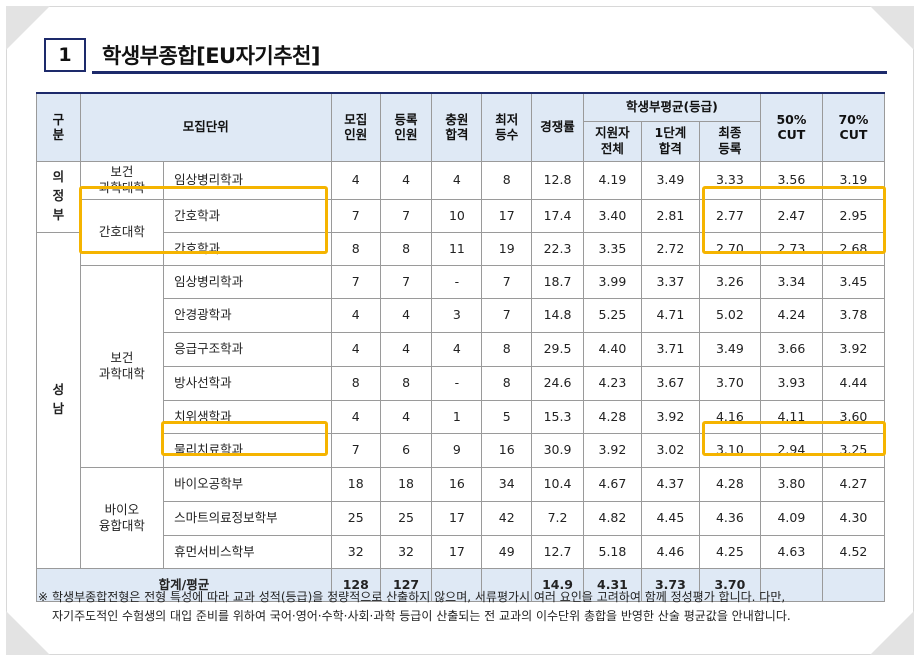  I want to click on gpa-all-cell: 4.23, so click(612, 383).